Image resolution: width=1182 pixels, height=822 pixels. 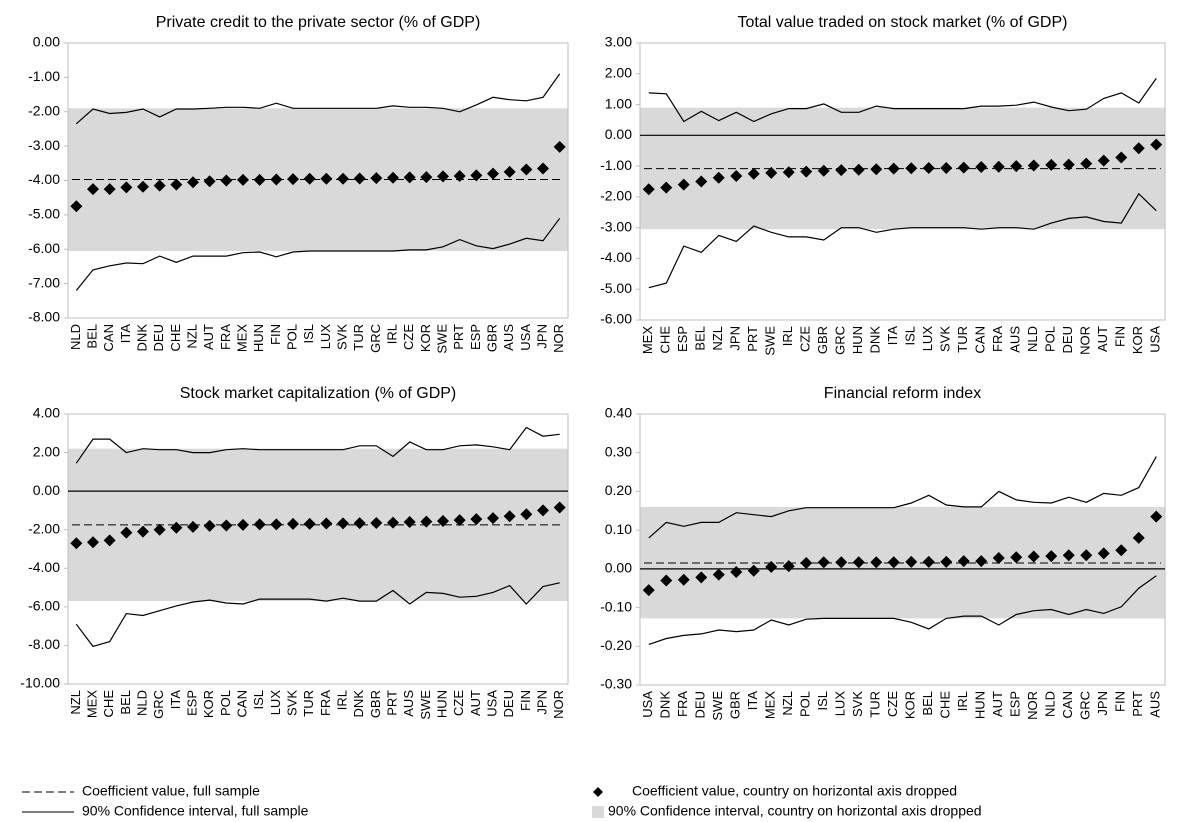 What do you see at coordinates (541, 702) in the screenshot?
I see `x-tick-label: JPN` at bounding box center [541, 702].